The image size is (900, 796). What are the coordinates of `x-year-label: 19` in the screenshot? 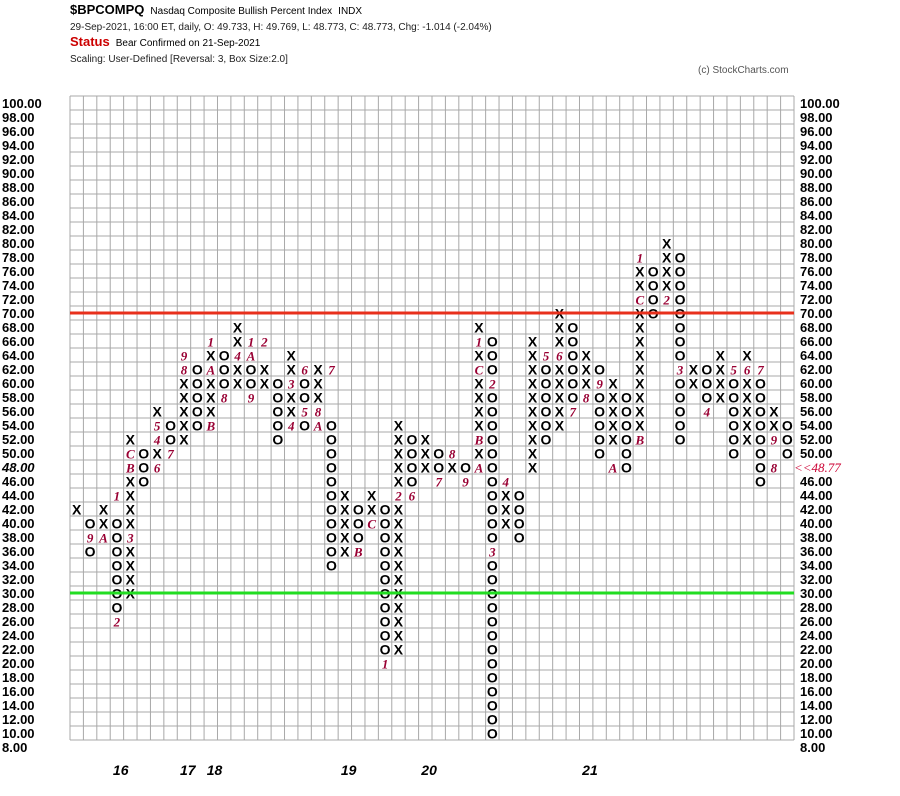 It's located at (349, 770).